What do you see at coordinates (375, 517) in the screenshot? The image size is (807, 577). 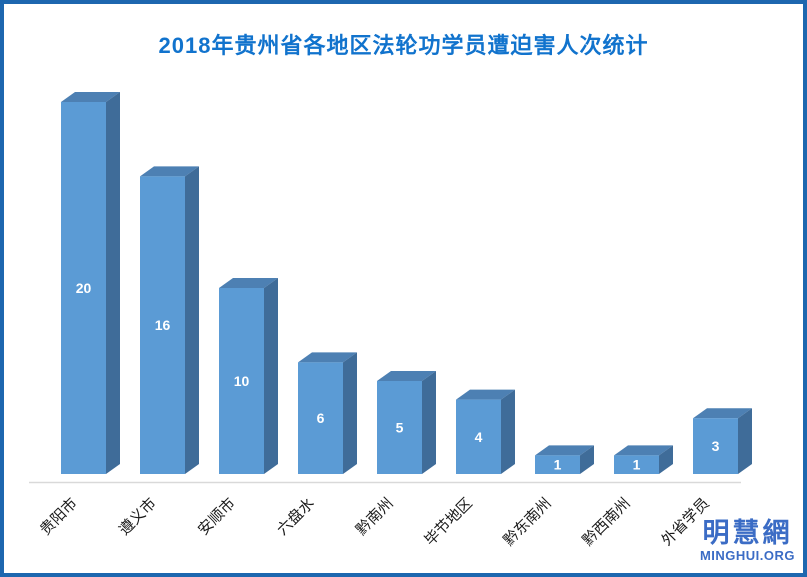 I see `category-label: 黔南州` at bounding box center [375, 517].